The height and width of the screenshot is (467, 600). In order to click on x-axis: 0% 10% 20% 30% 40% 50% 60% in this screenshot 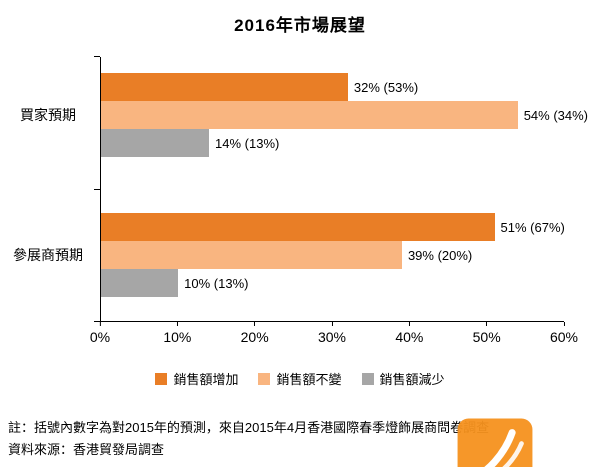, I will do `click(334, 336)`.